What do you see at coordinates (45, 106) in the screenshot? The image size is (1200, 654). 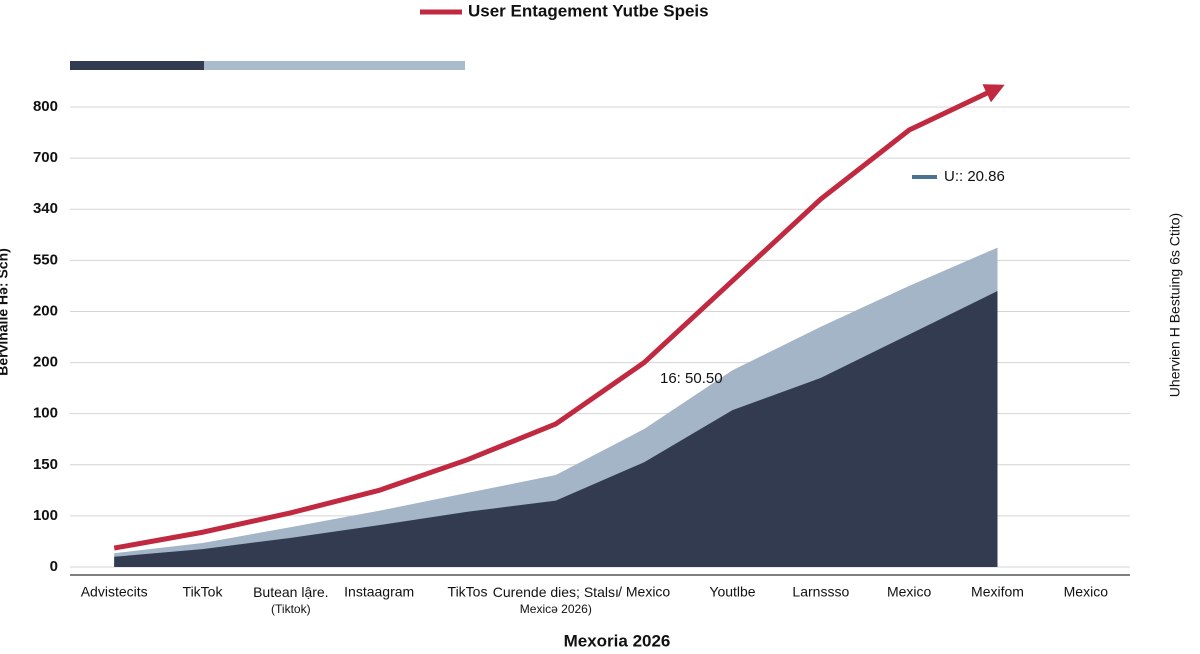 I see `y-tick-label: 800` at bounding box center [45, 106].